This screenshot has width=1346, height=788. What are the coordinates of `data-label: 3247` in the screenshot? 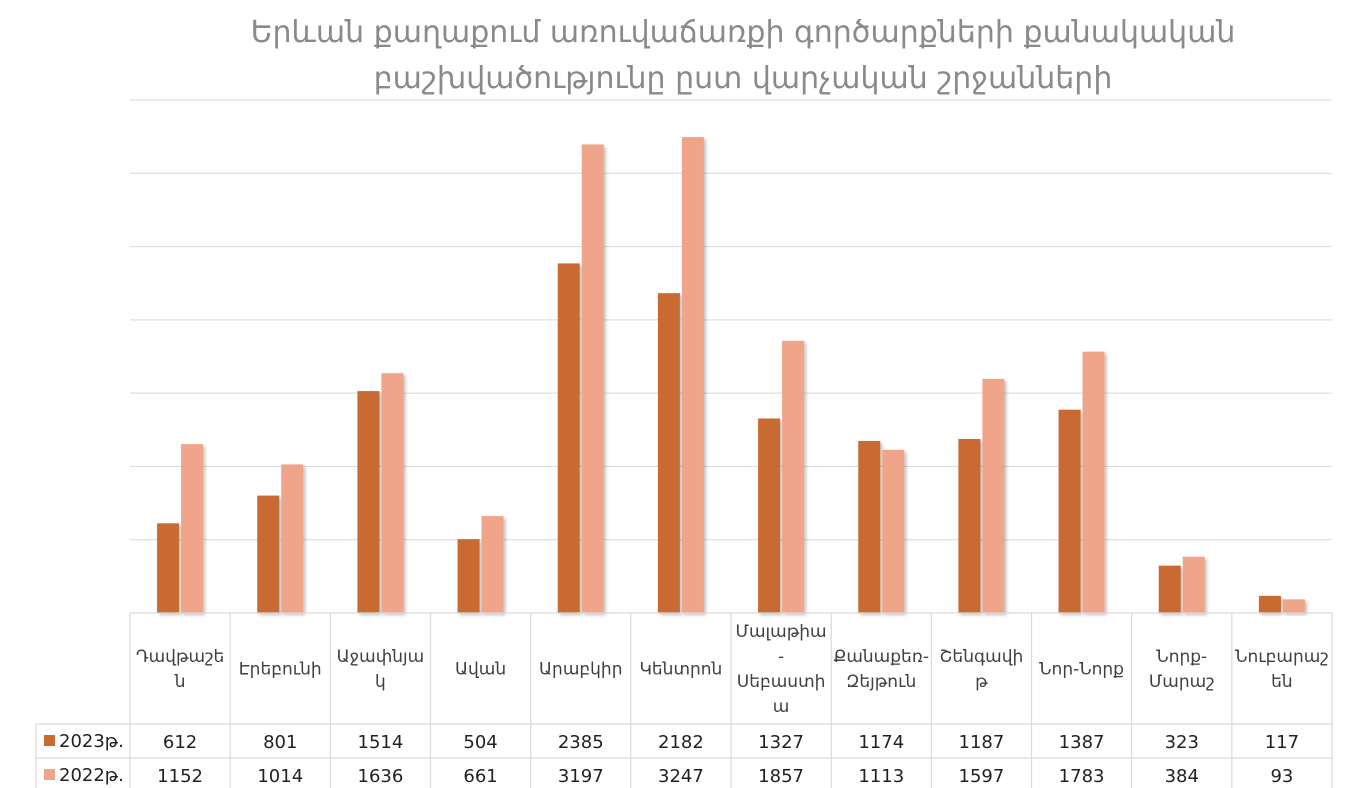 It's located at (681, 776).